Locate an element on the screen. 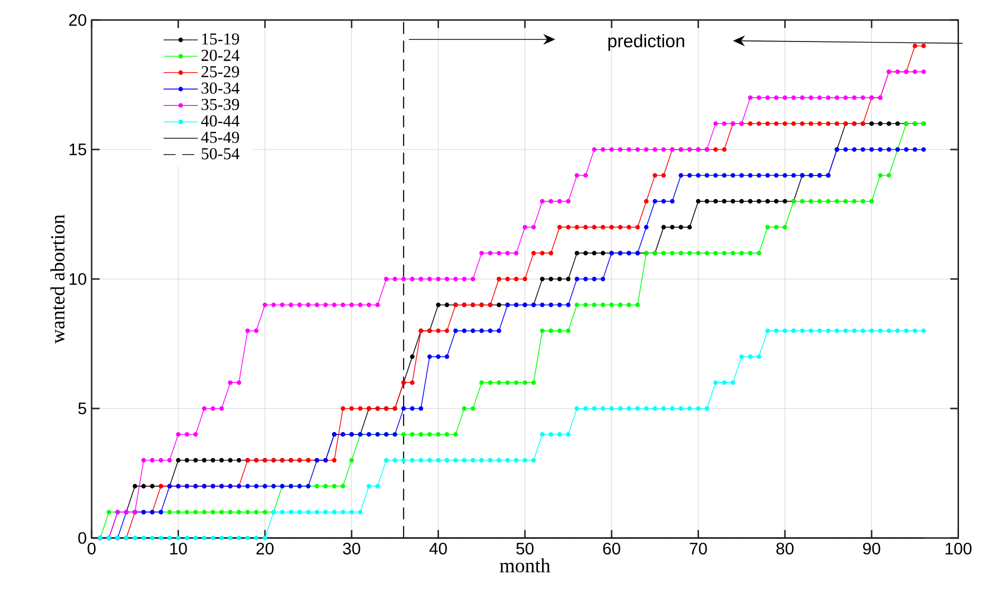 Image resolution: width=983 pixels, height=616 pixels. x-tick-label: 70 is located at coordinates (698, 548).